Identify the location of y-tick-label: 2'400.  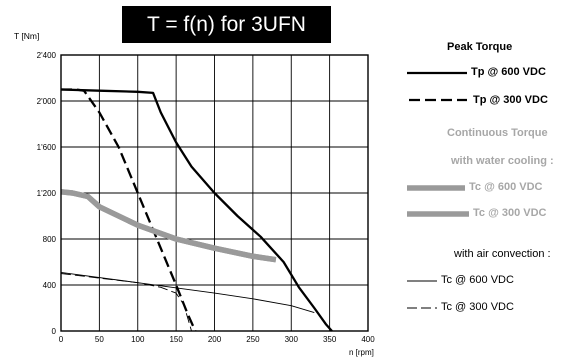
(47, 55).